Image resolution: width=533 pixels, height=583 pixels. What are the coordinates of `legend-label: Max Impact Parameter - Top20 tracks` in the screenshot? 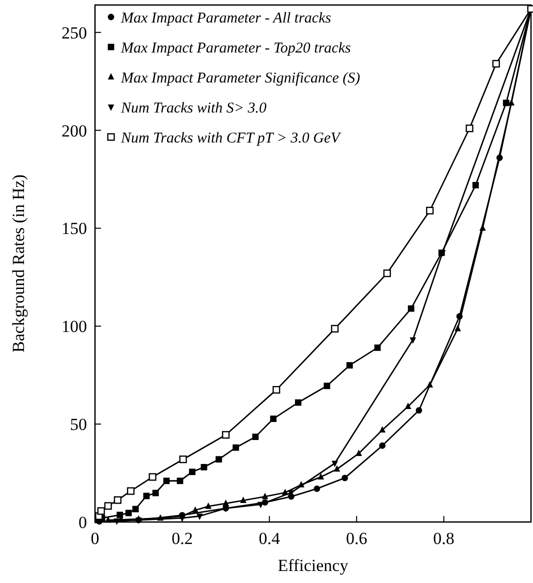 It's located at (235, 48).